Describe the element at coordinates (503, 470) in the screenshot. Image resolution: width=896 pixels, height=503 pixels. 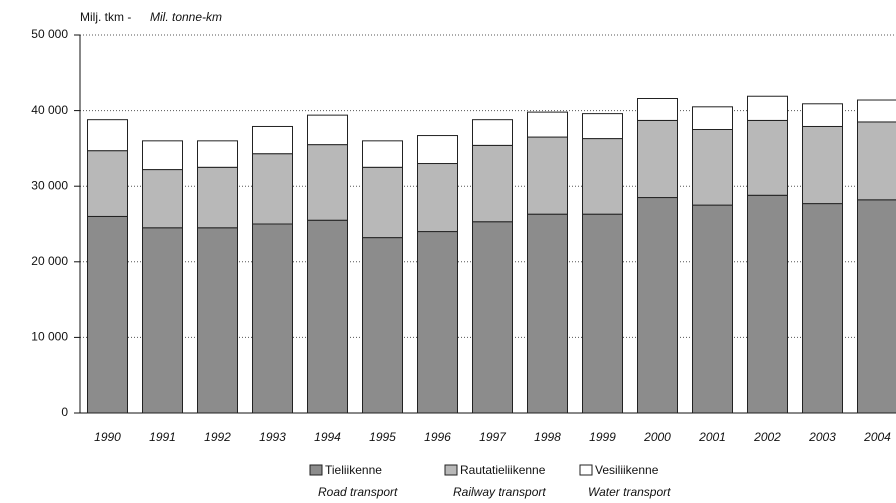
I see `legend-label: Rautatieliikenne` at that location.